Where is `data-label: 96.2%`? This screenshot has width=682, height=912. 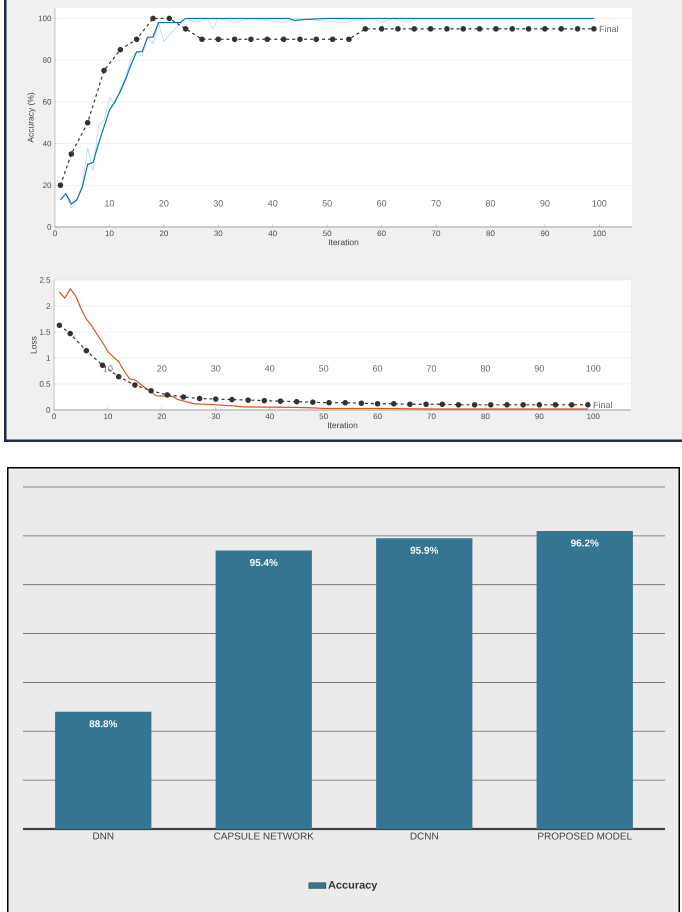 data-label: 96.2% is located at coordinates (584, 543).